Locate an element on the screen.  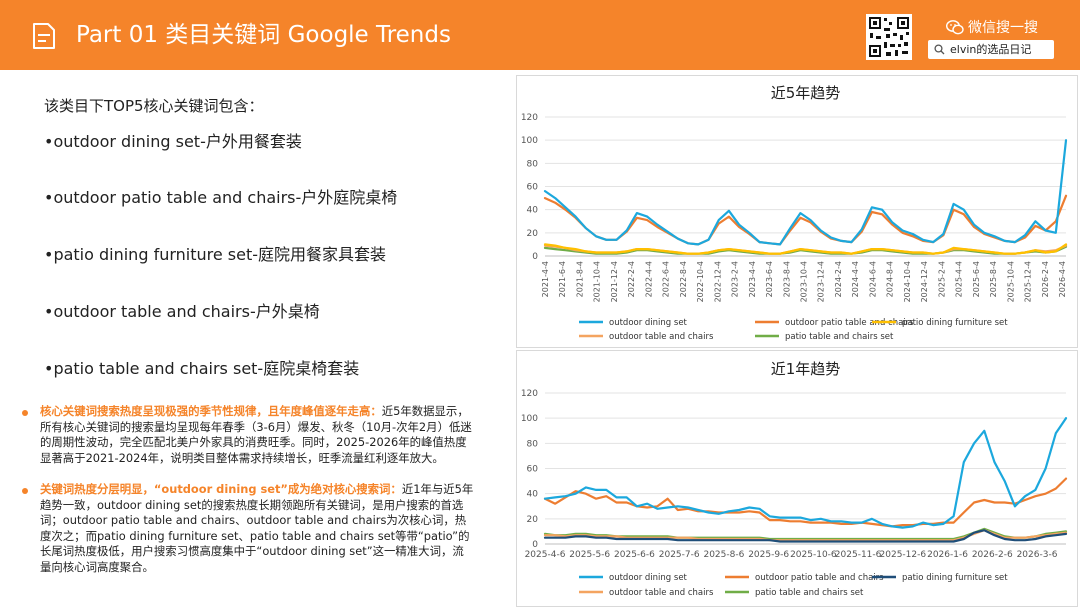
x-tick-label: 2021-10-4 is located at coordinates (597, 281).